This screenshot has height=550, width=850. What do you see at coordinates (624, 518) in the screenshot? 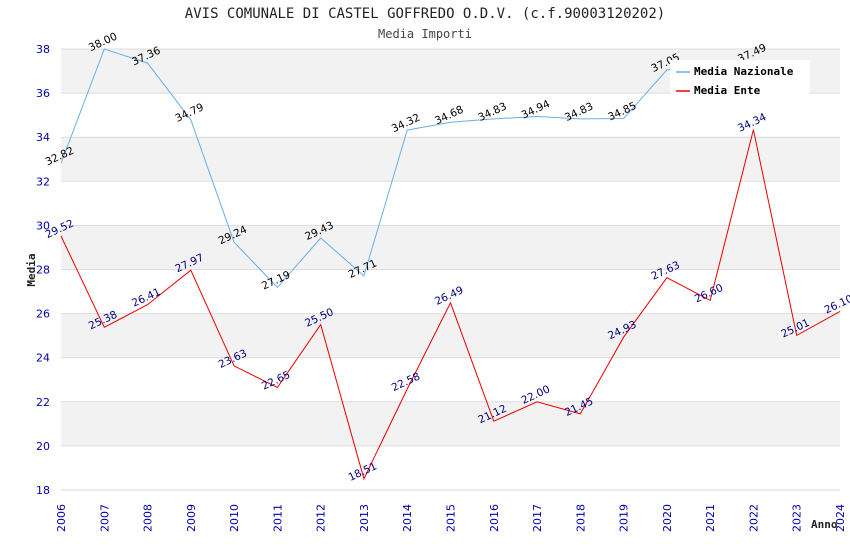
I see `x-tick-label: 2019` at bounding box center [624, 518].